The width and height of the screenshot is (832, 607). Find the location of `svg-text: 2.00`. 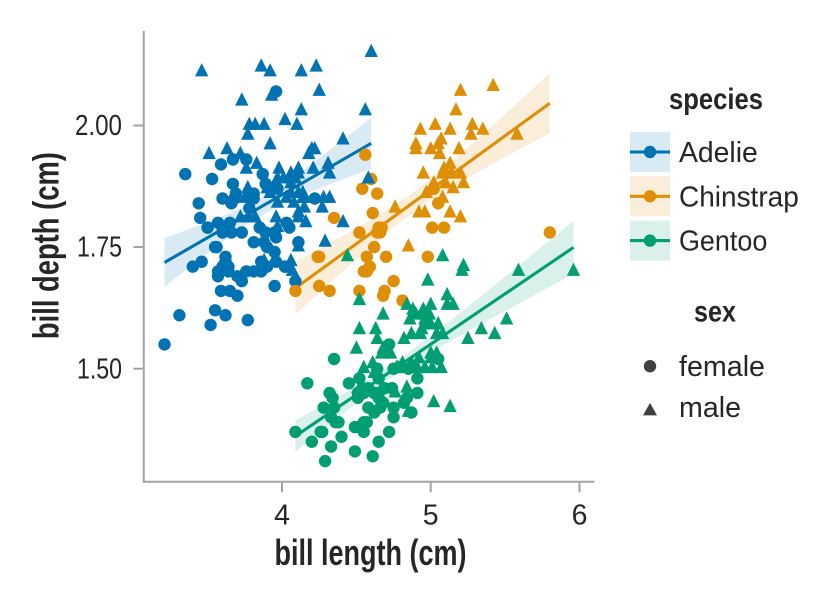

svg-text: 2.00 is located at coordinates (98, 126).